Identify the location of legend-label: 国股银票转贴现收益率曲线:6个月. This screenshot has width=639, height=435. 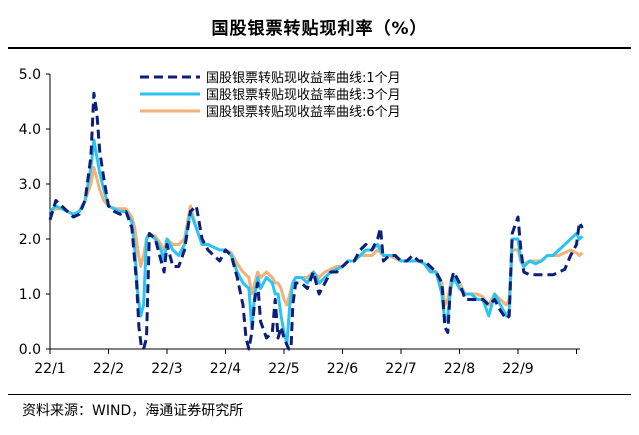
(303, 112).